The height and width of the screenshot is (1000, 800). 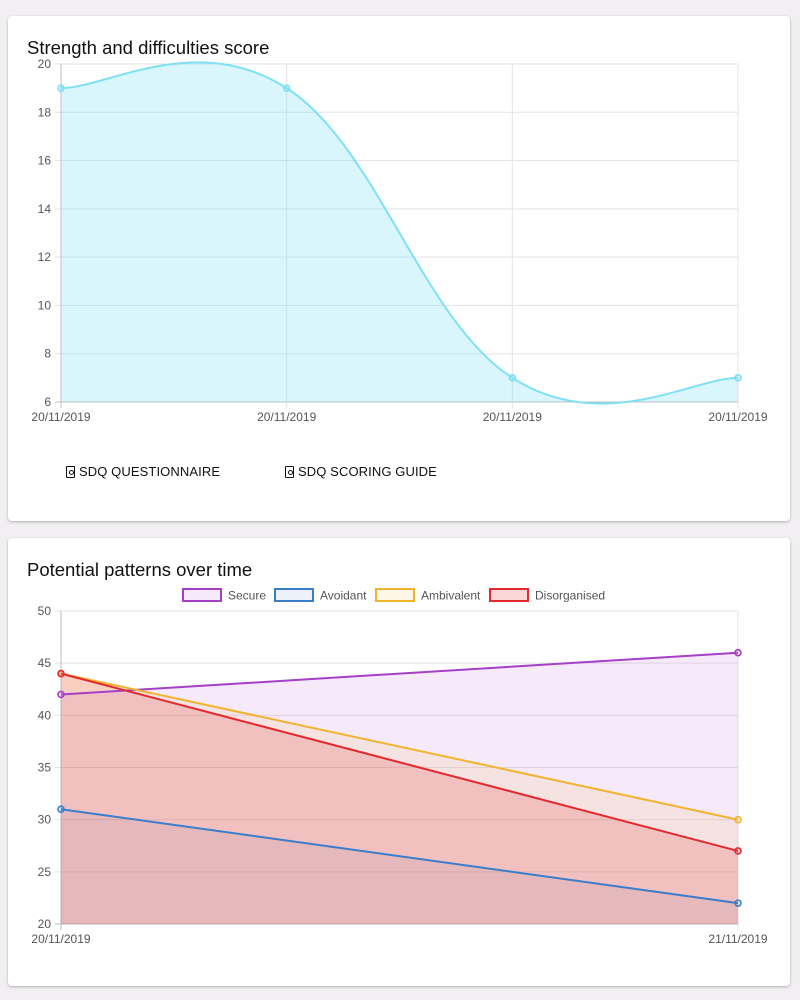 I want to click on legend-swatch-avoidant, so click(x=294, y=595).